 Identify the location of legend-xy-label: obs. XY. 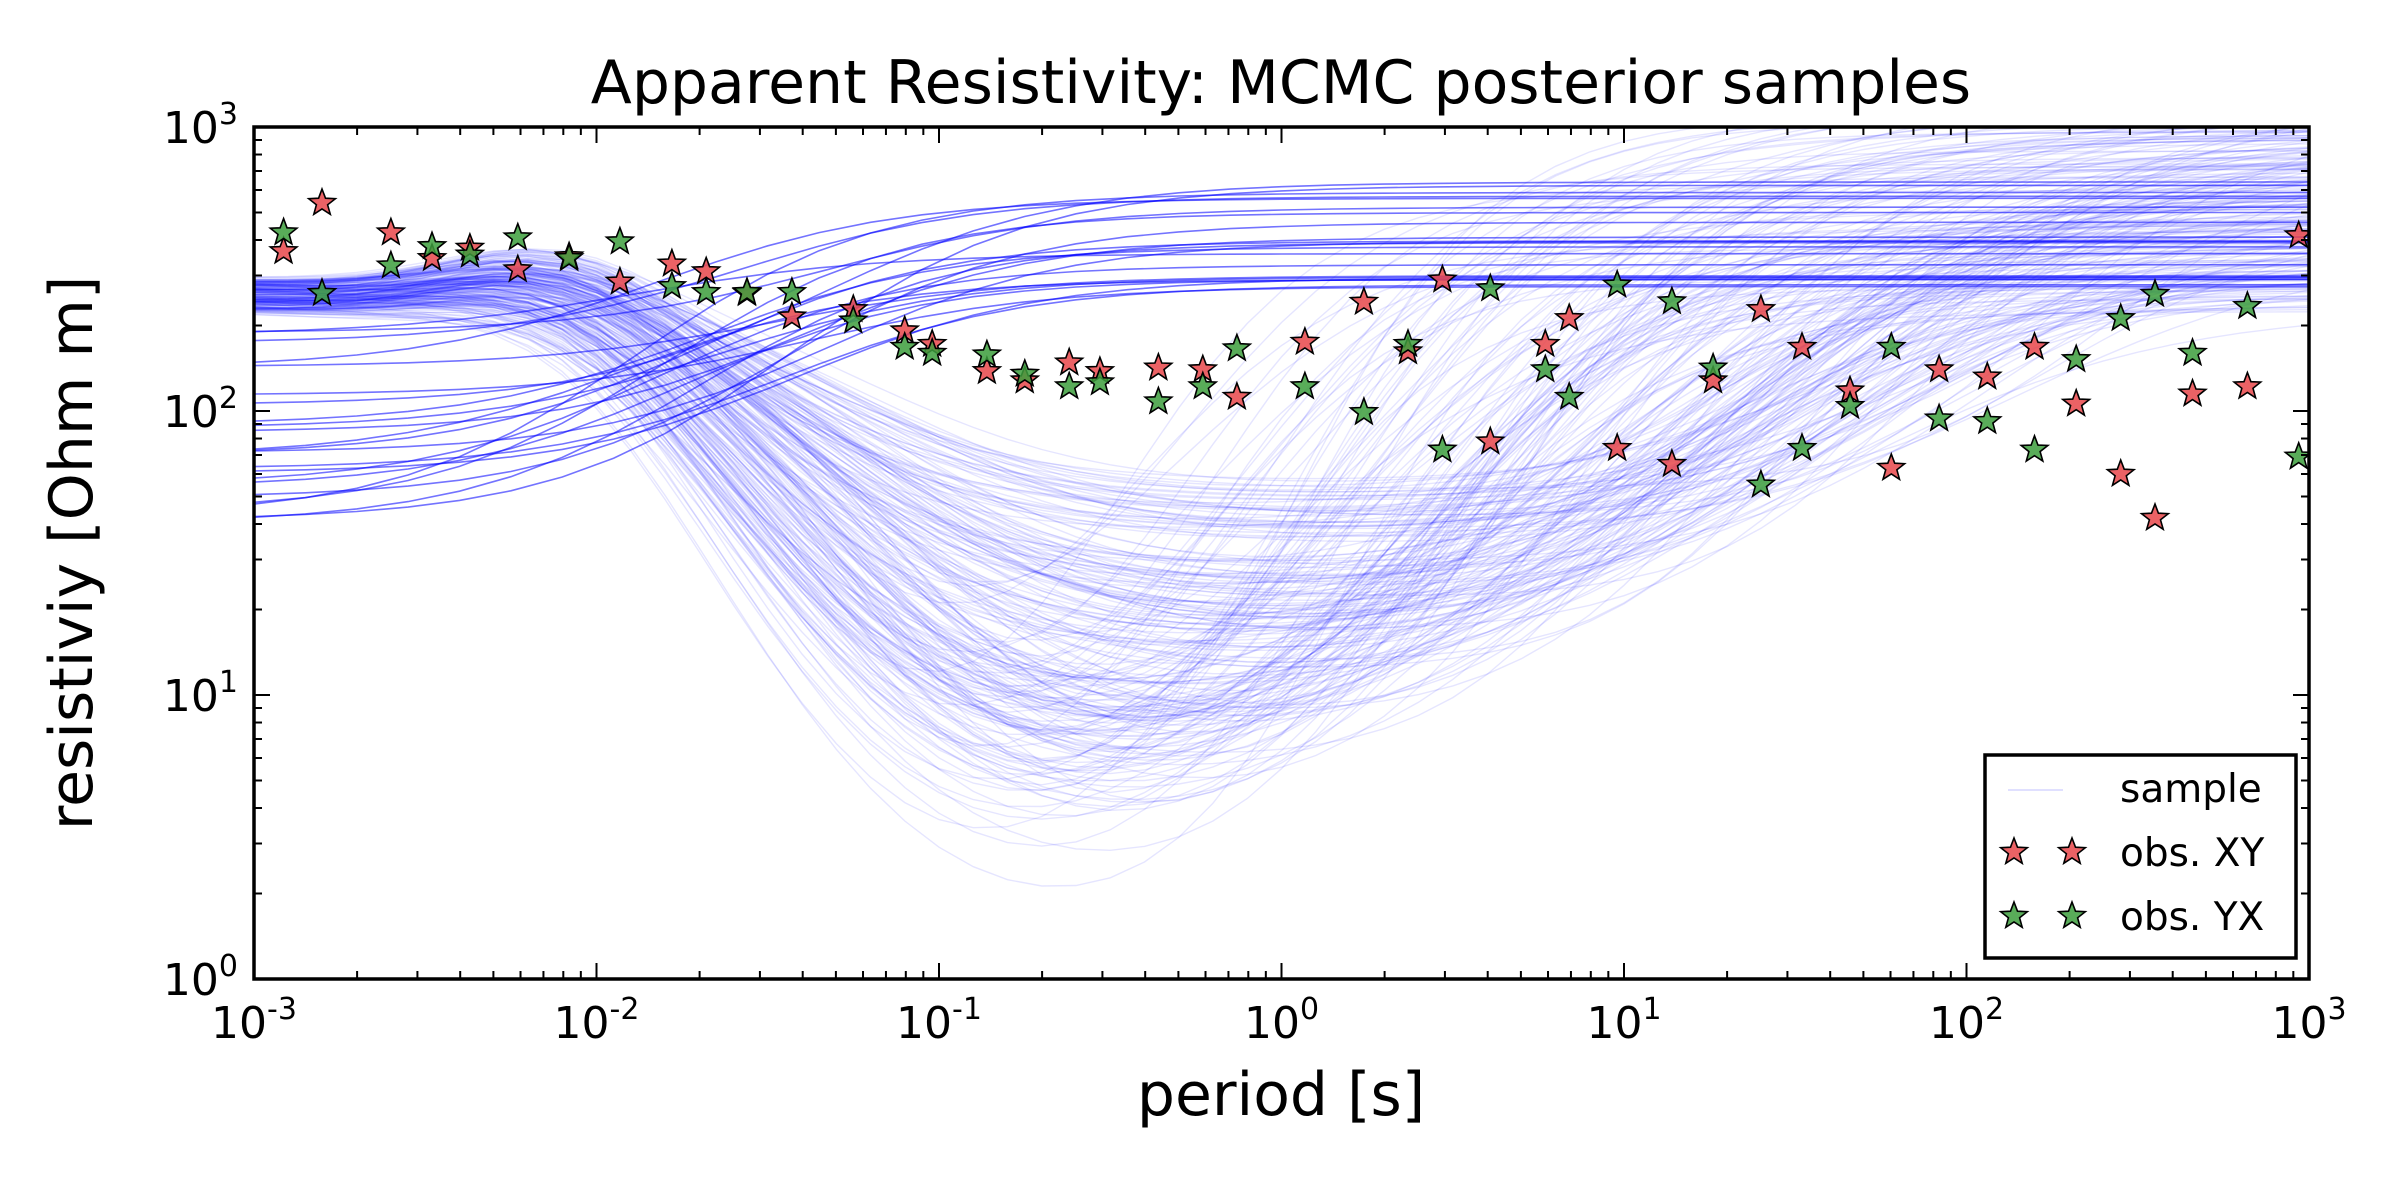
(2192, 853).